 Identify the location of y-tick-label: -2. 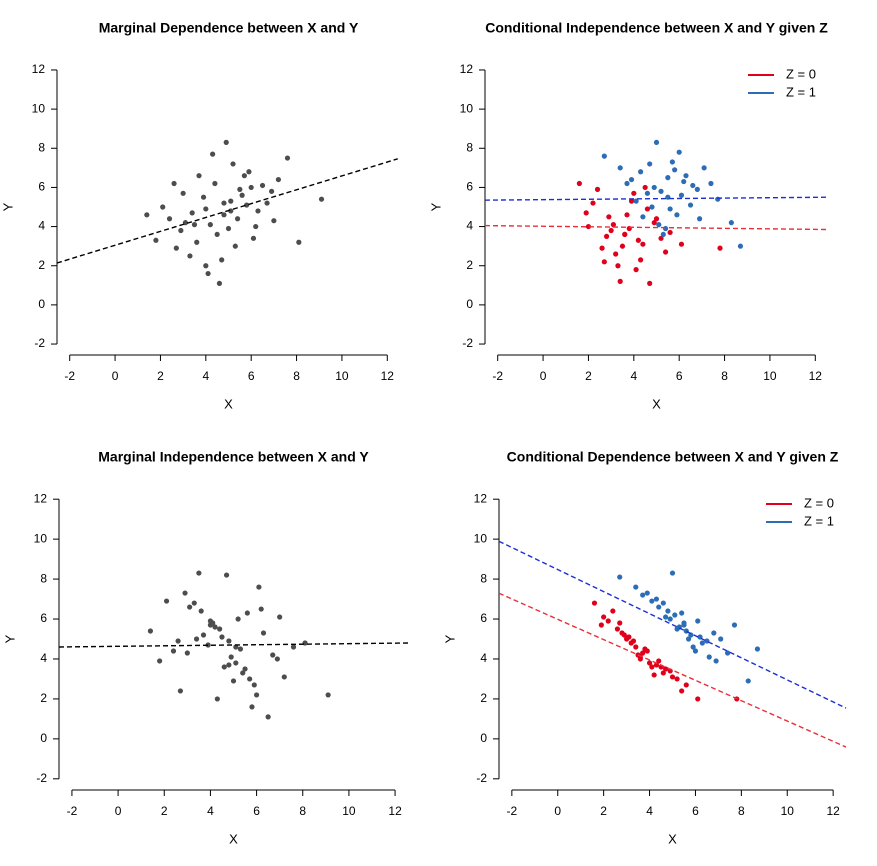
(481, 778).